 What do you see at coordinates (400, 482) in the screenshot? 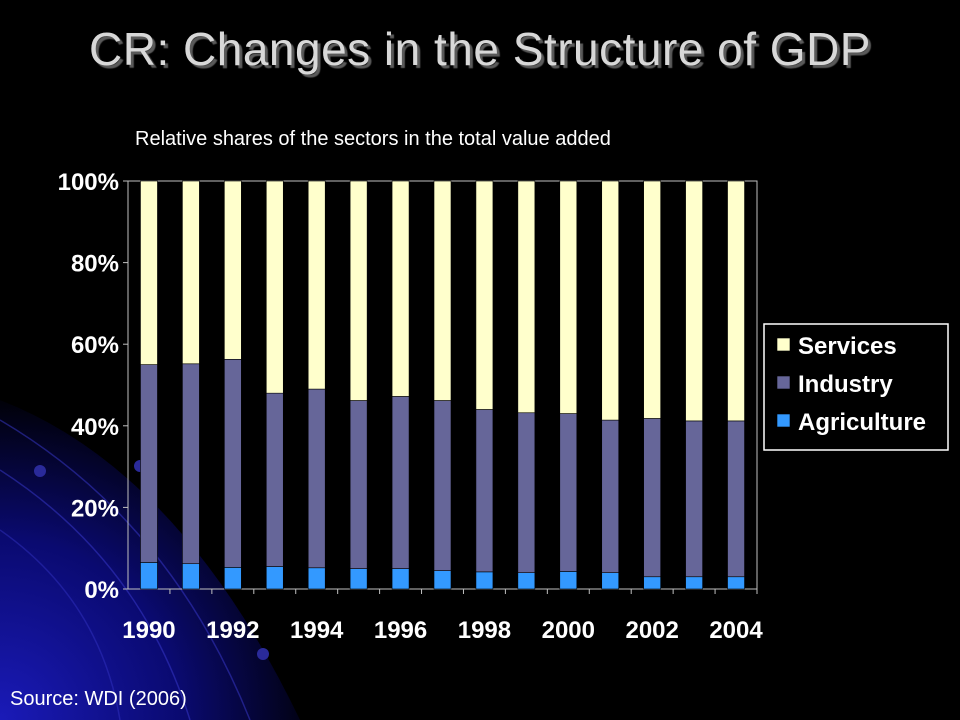
I see `bar-industry-1996` at bounding box center [400, 482].